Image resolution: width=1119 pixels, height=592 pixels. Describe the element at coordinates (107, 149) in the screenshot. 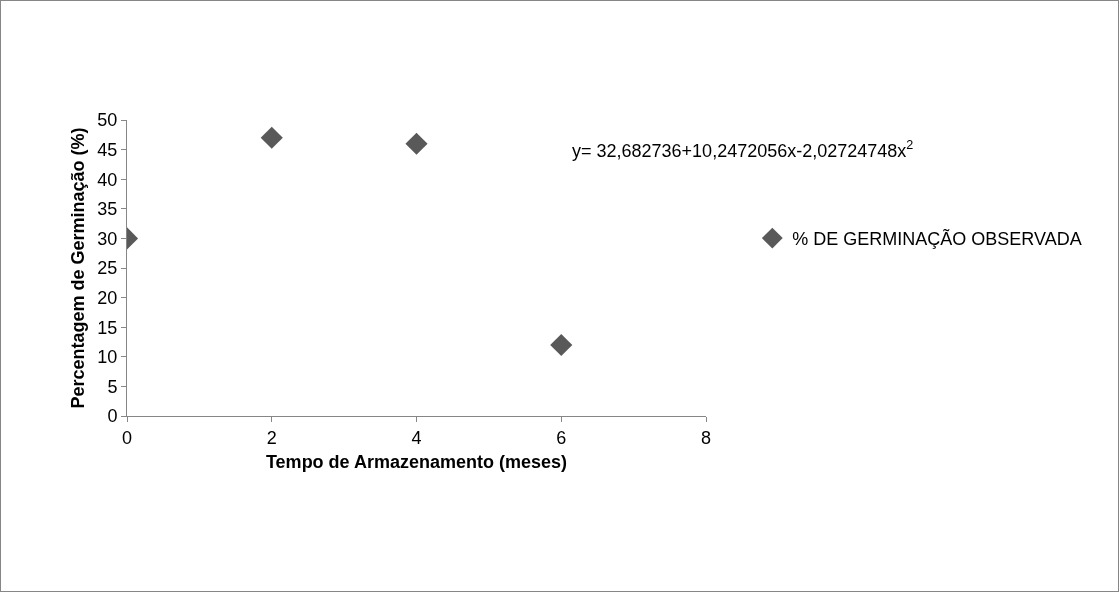

I see `y-tick-label: 45` at that location.